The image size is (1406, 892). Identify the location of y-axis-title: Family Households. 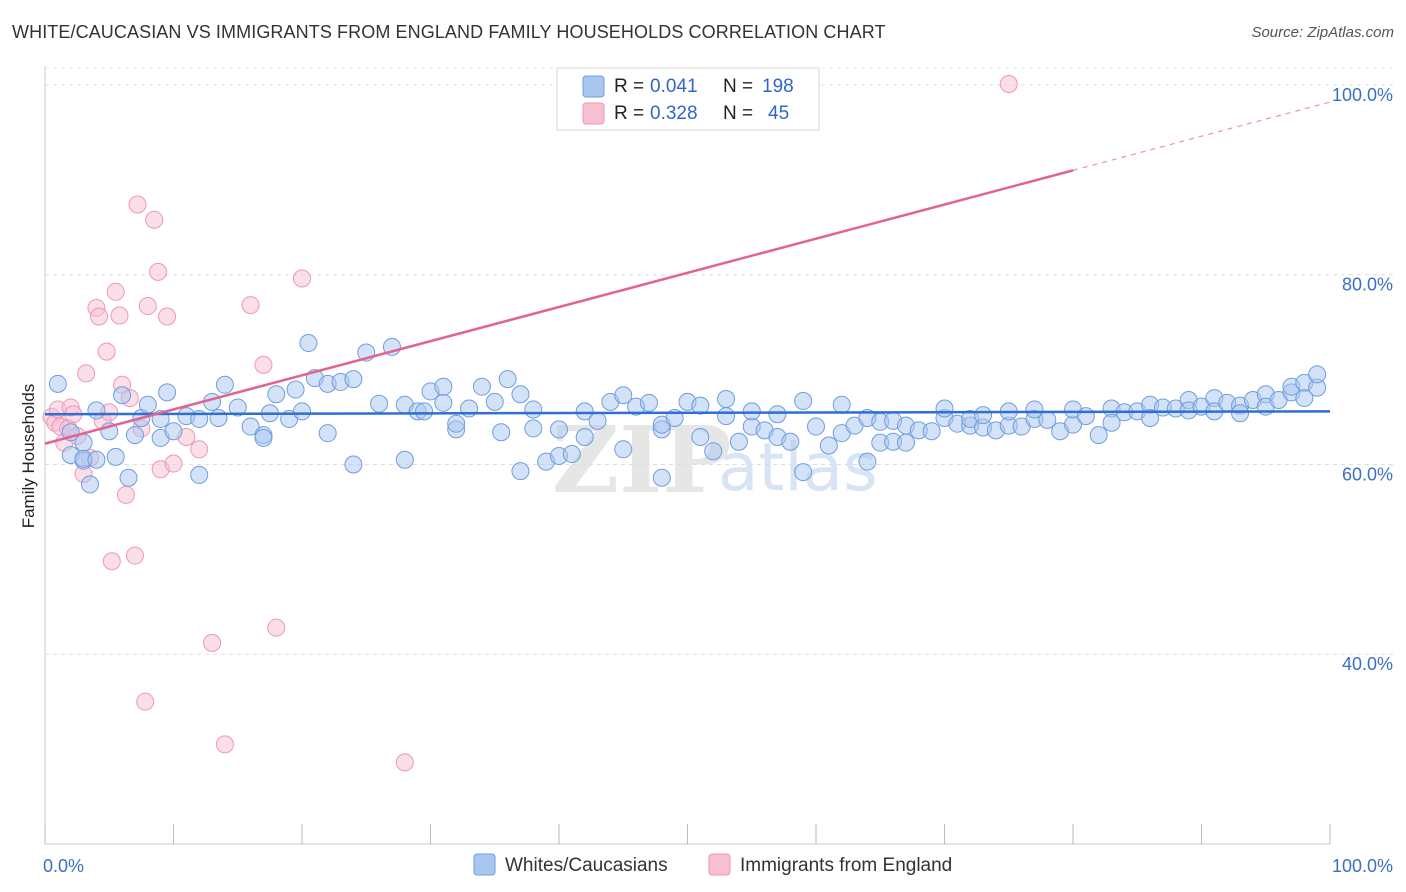
(28, 456).